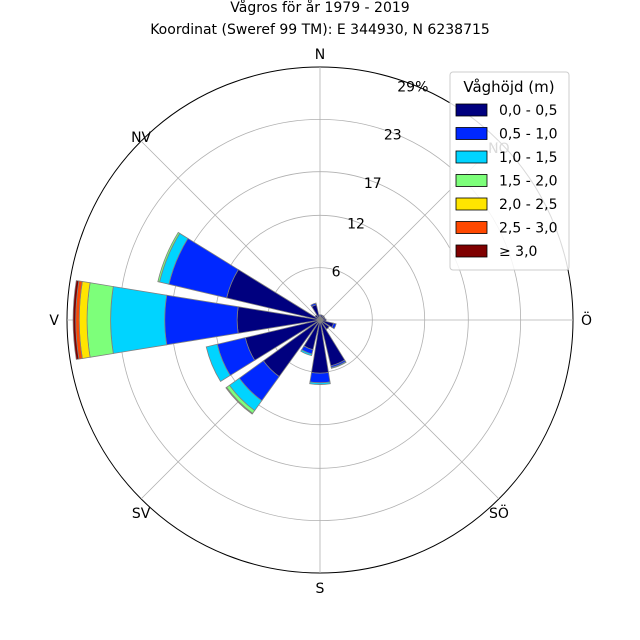  What do you see at coordinates (393, 136) in the screenshot?
I see `ring-label: 23` at bounding box center [393, 136].